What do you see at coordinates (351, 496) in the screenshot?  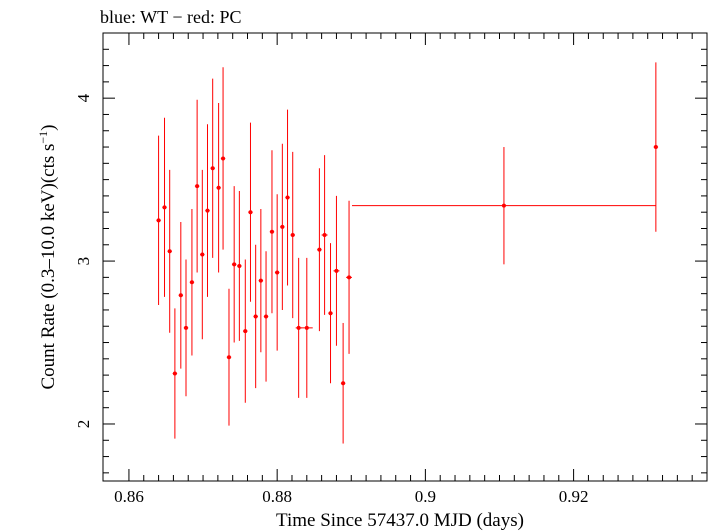 I see `x-axis-tick-labels: 0.86 0.88 0.9 0.92` at bounding box center [351, 496].